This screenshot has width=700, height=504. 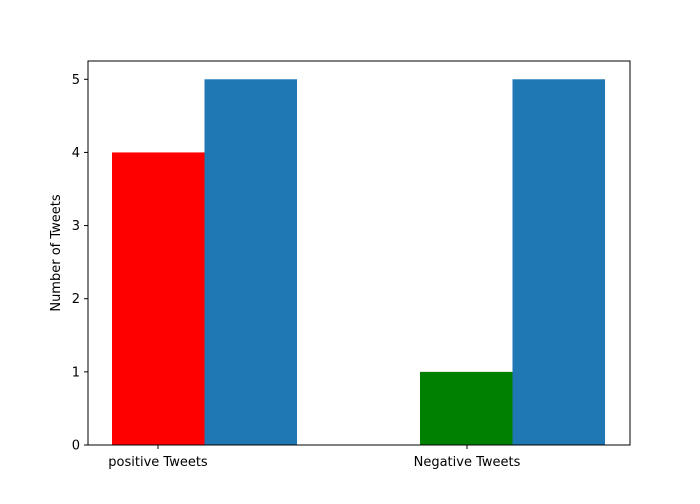 What do you see at coordinates (158, 298) in the screenshot?
I see `bar-1-positive-tweets` at bounding box center [158, 298].